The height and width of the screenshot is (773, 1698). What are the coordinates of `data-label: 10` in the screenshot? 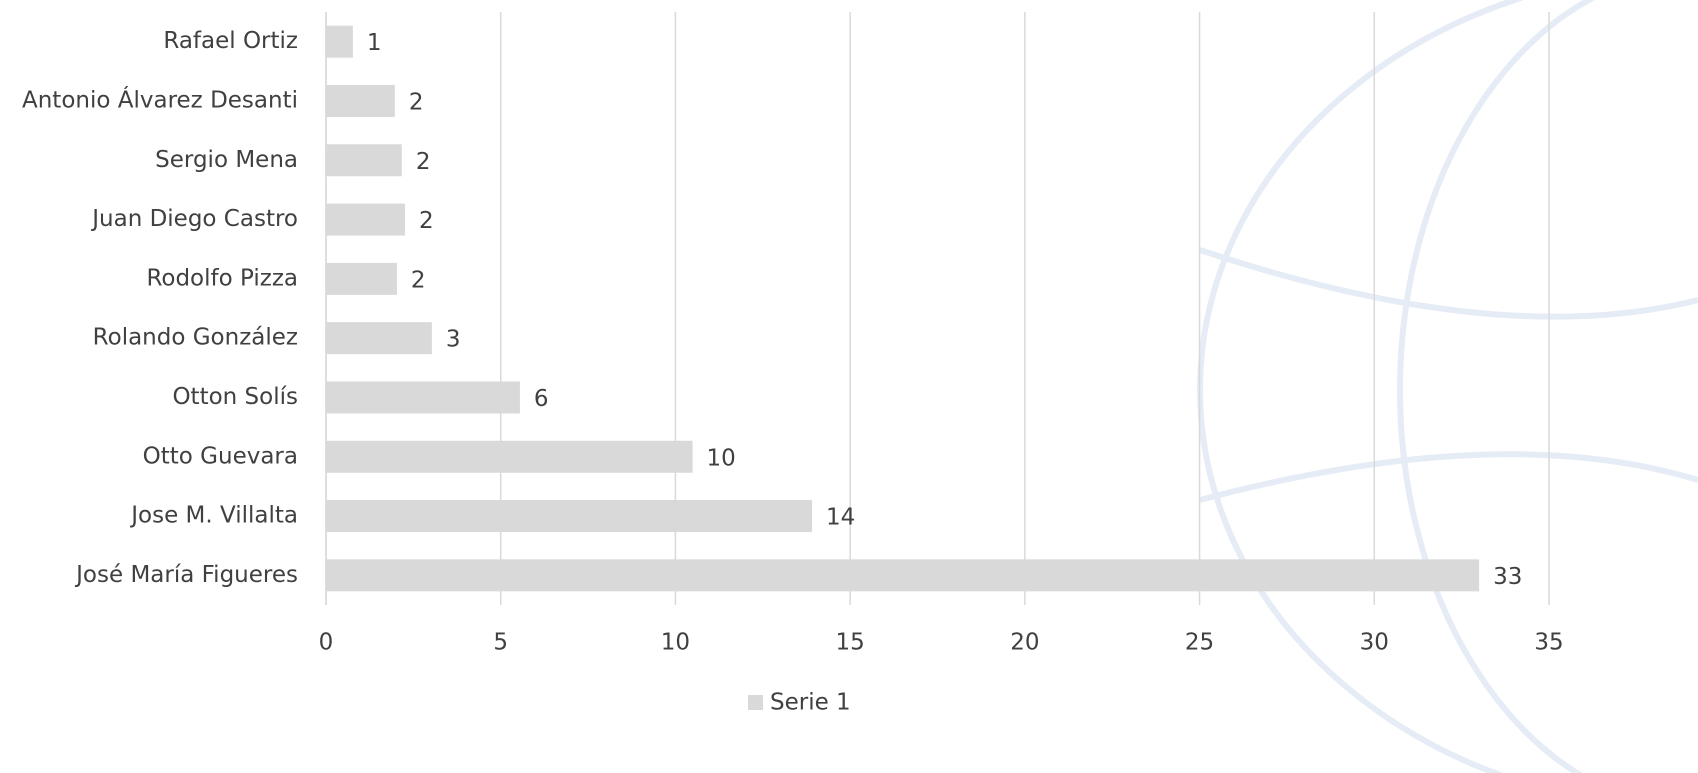 It's located at (721, 458).